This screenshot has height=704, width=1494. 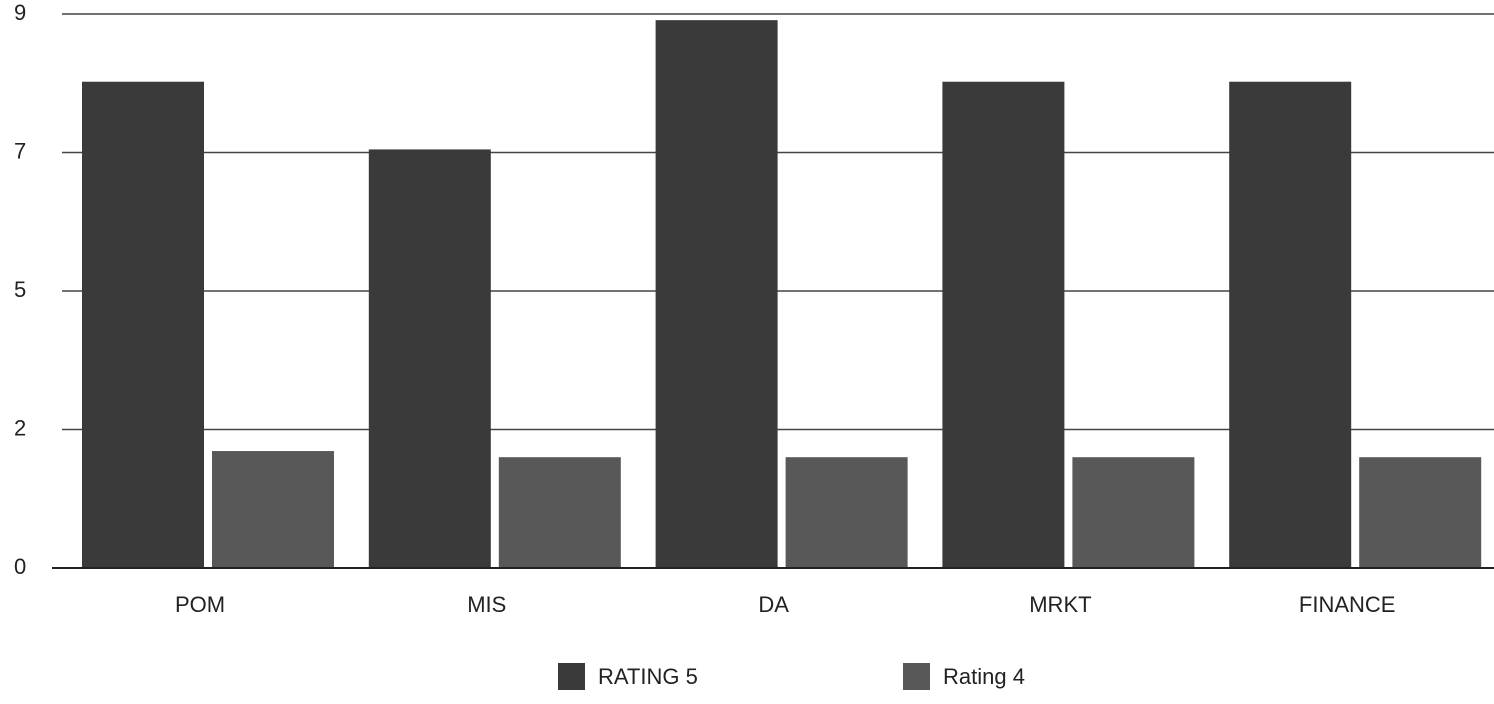 What do you see at coordinates (1347, 604) in the screenshot?
I see `x-tick-label: FINANCE` at bounding box center [1347, 604].